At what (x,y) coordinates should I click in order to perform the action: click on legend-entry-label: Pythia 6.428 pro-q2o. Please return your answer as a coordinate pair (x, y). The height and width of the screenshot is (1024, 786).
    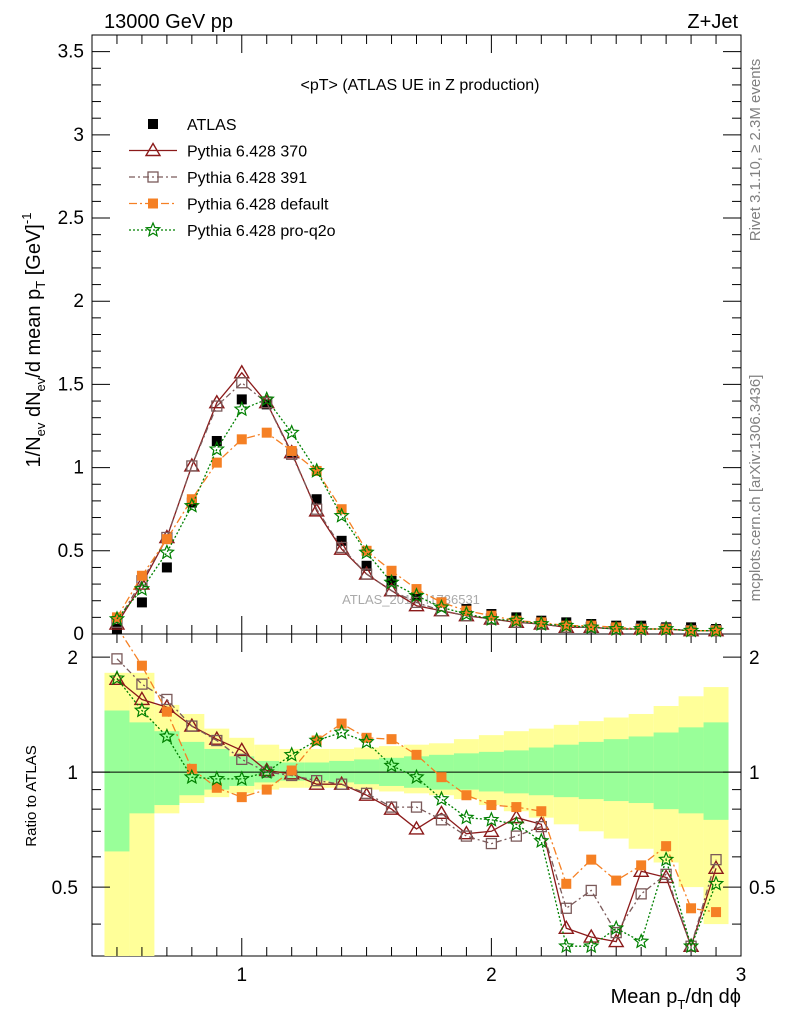
    Looking at the image, I should click on (261, 231).